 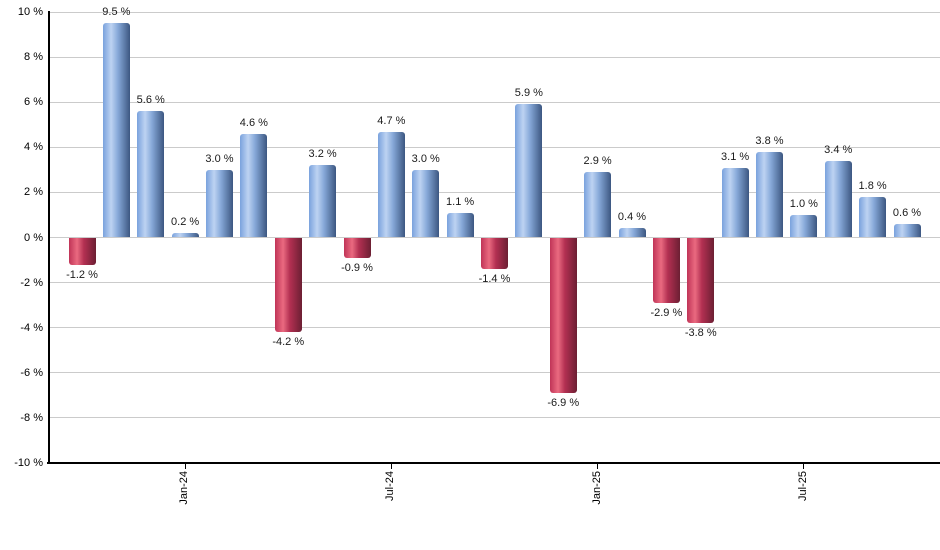 What do you see at coordinates (769, 140) in the screenshot?
I see `bar-value-label: 3.8 %` at bounding box center [769, 140].